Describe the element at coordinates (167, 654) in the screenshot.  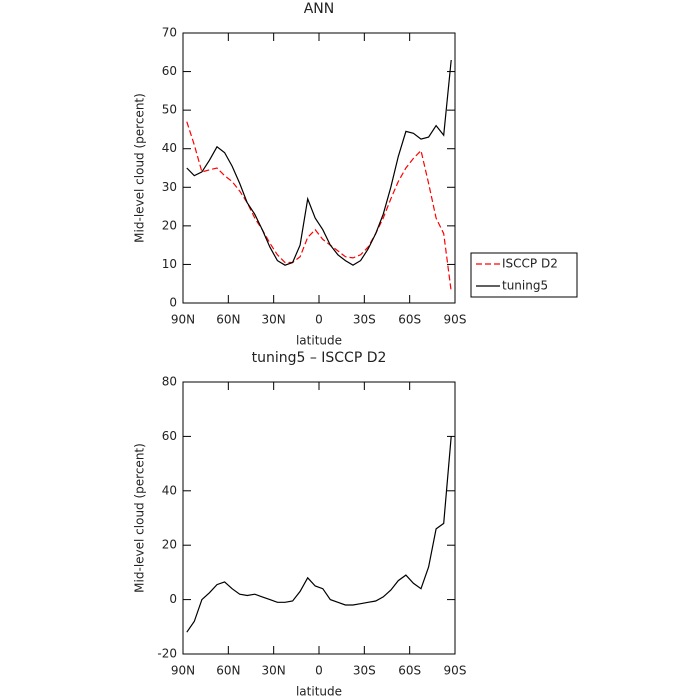
I see `y-tick-label: -20` at that location.